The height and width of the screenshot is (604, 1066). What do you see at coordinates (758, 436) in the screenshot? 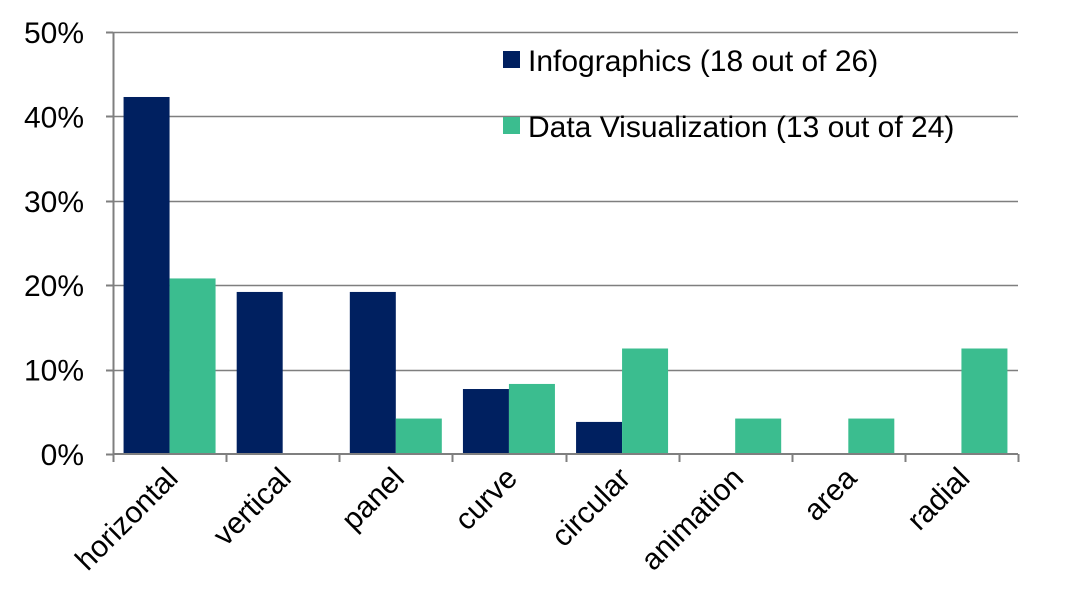
I see `bar-data-visualization-animation` at bounding box center [758, 436].